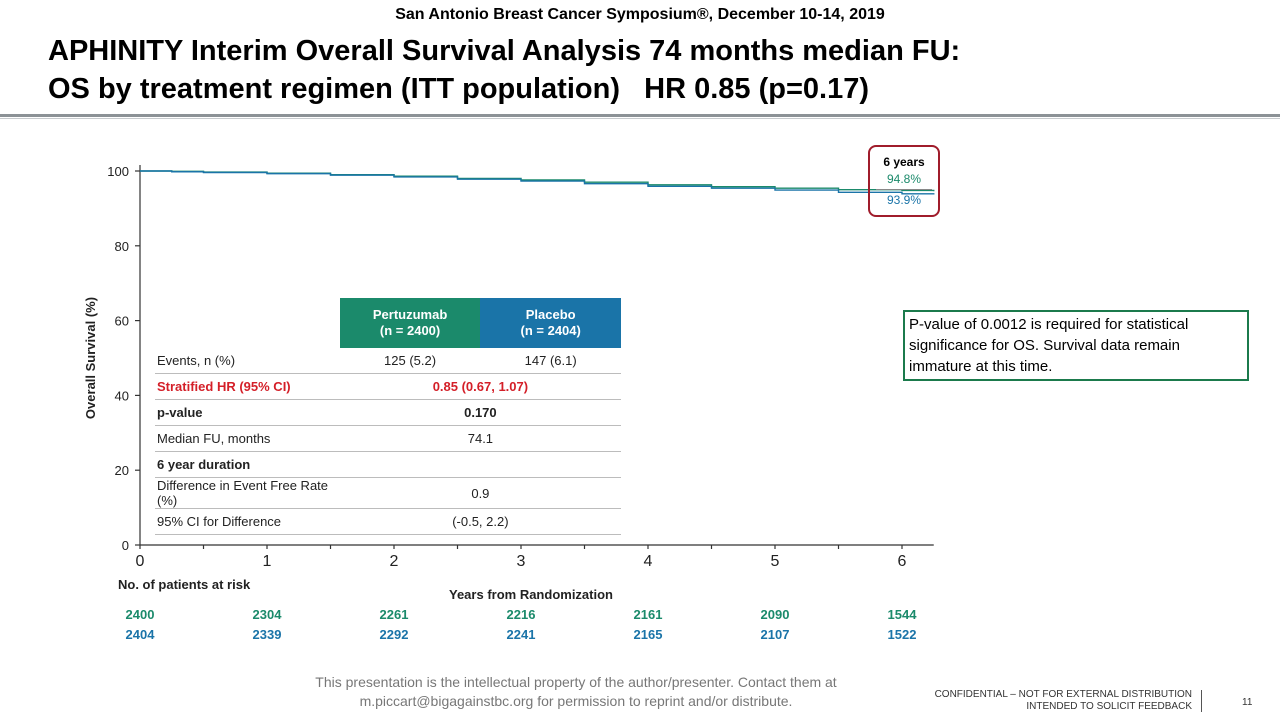  What do you see at coordinates (90, 358) in the screenshot?
I see `y-axis-title: Overall Survival (%)` at bounding box center [90, 358].